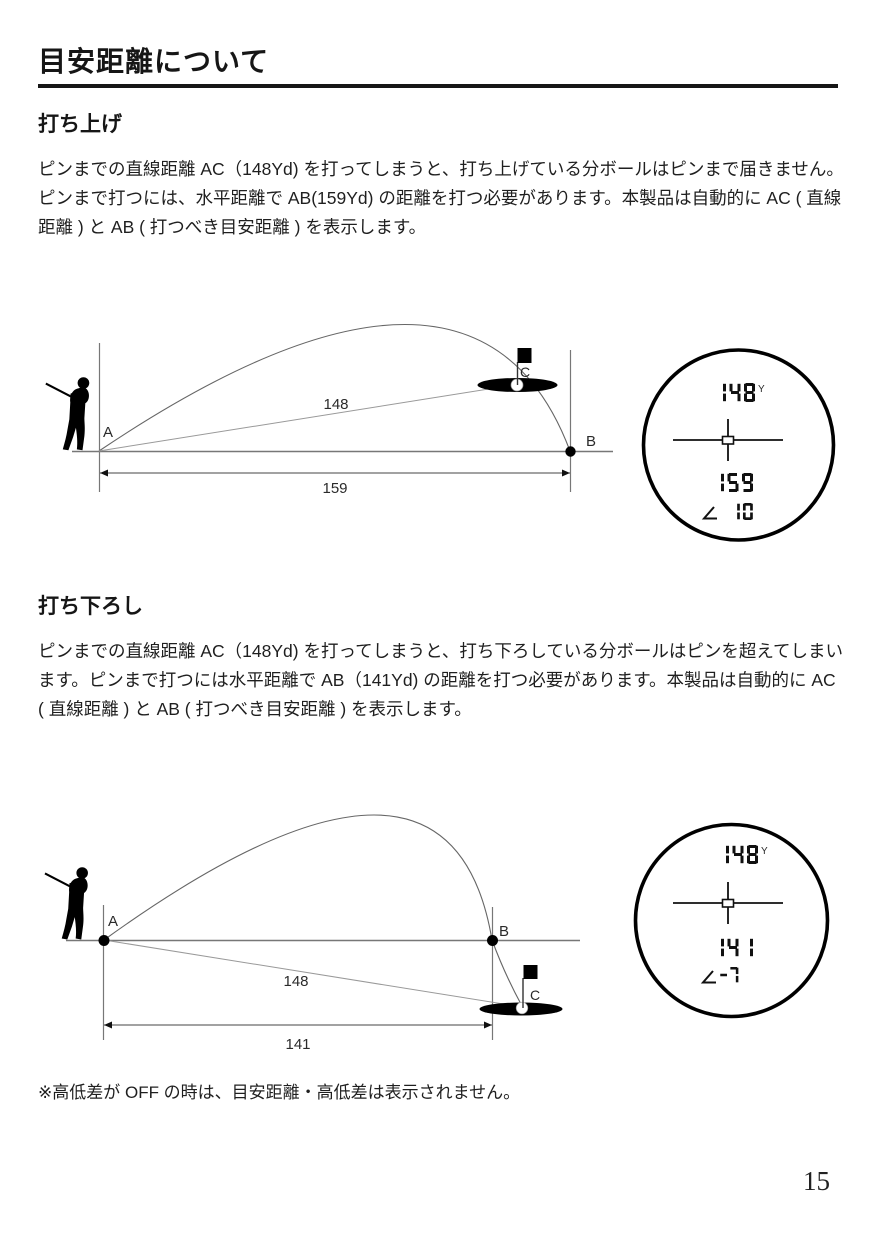 This screenshot has height=1241, width=875. I want to click on trajectory-arc, so click(313, 910).